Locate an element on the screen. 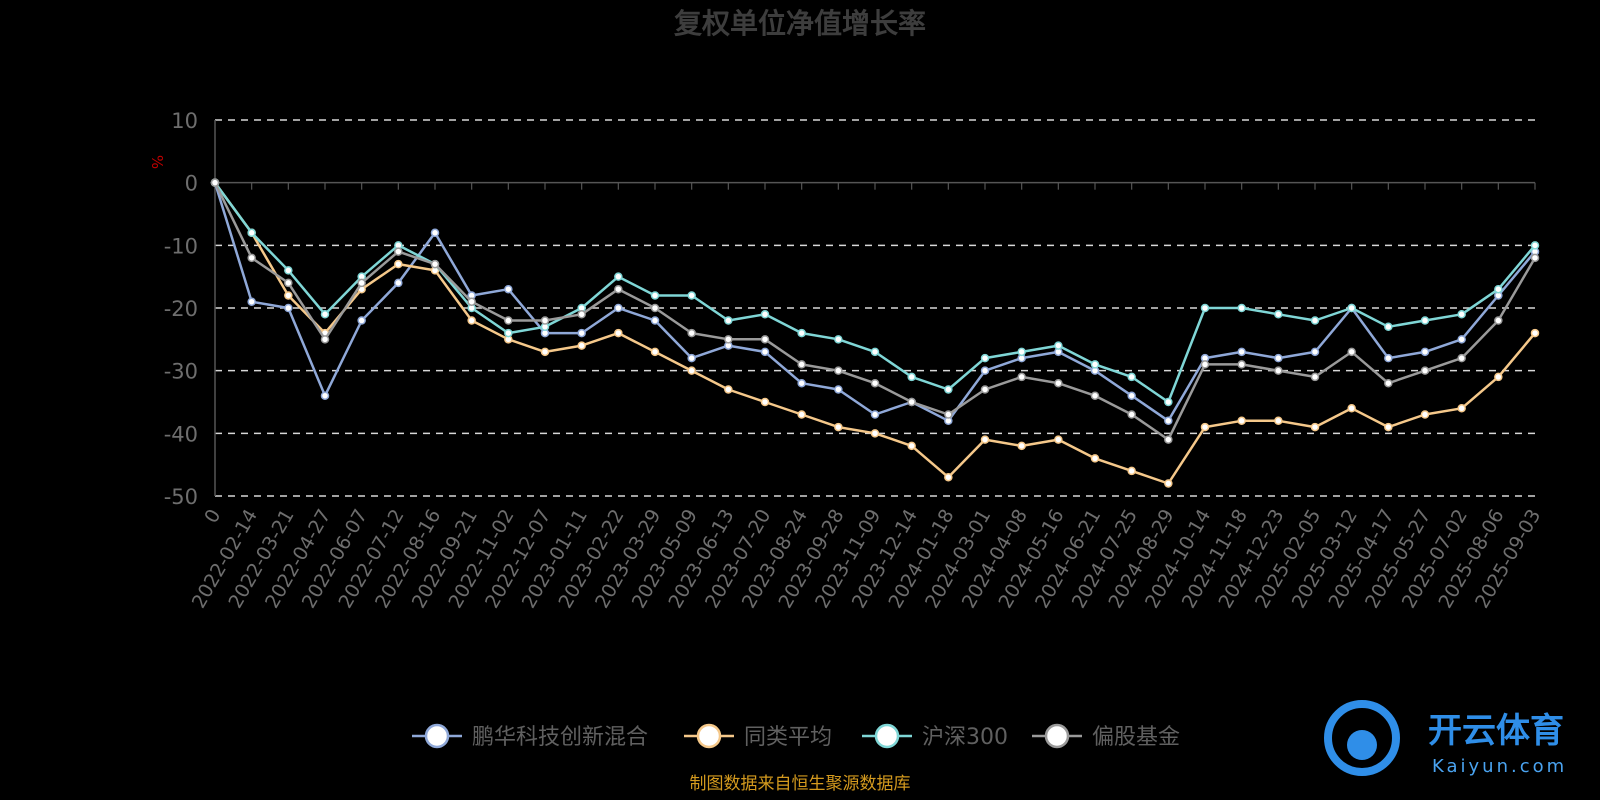 Image resolution: width=1600 pixels, height=800 pixels. y-tick-label: -30 is located at coordinates (181, 372).